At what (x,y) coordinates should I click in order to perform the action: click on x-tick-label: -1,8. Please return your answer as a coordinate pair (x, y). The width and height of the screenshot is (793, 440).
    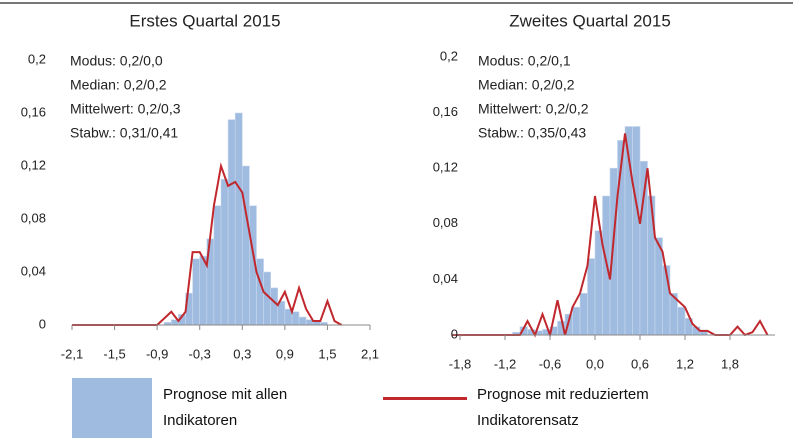
    Looking at the image, I should click on (460, 363).